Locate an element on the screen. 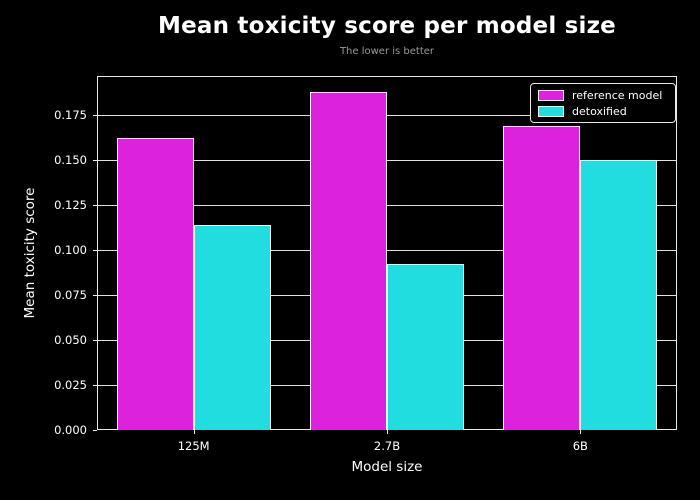  bar-detoxified-2.7B is located at coordinates (425, 347).